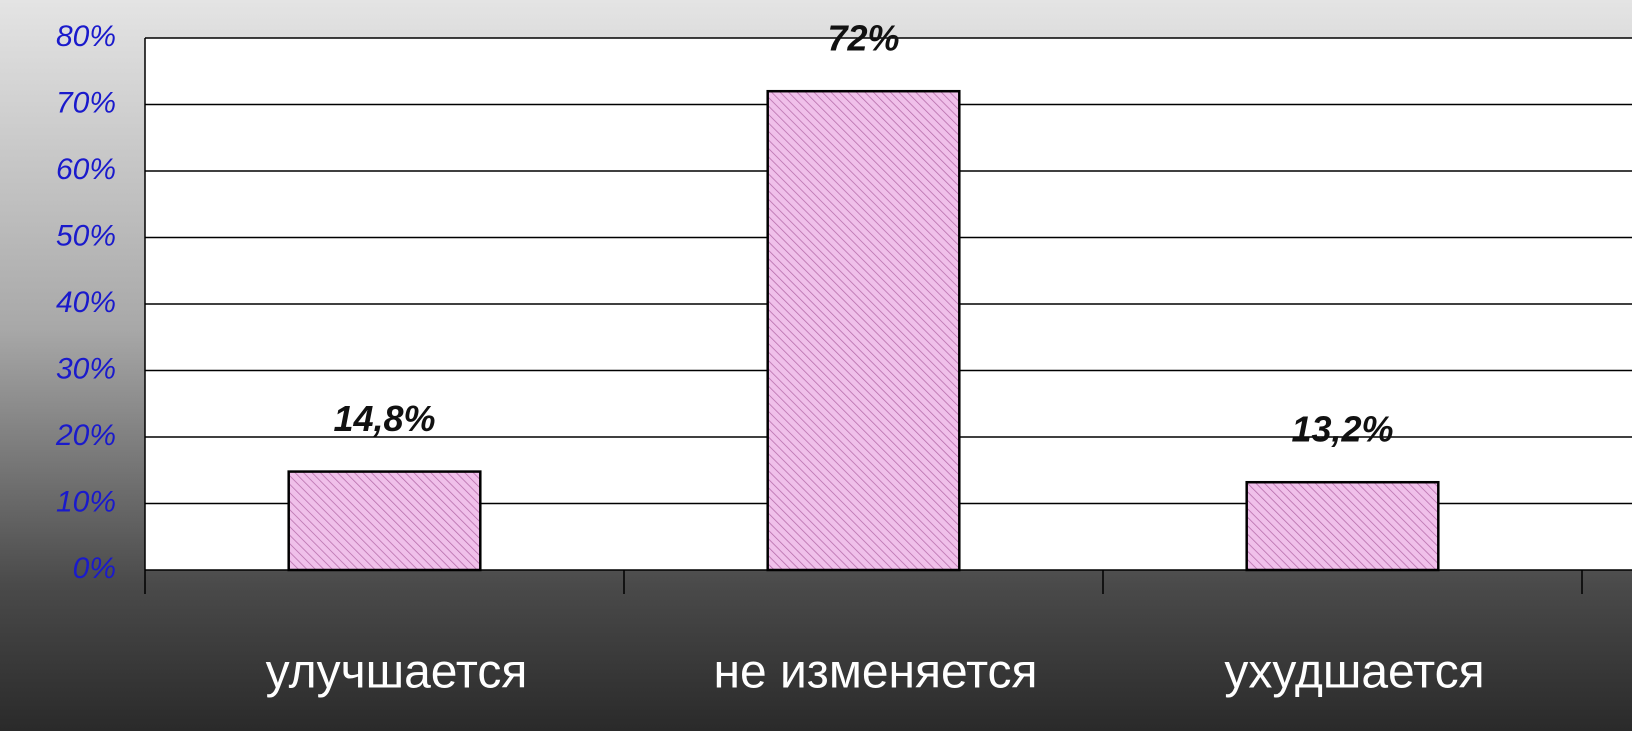 This screenshot has width=1632, height=731. I want to click on y-tick-label: 30%, so click(86, 368).